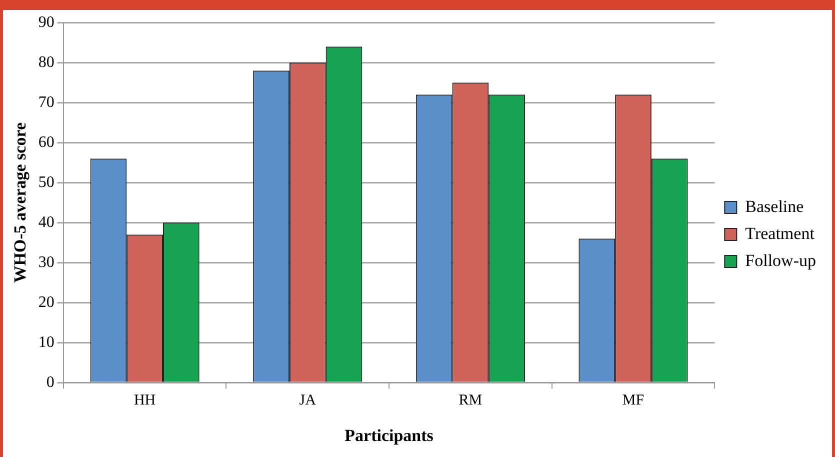 The image size is (835, 457). What do you see at coordinates (46, 262) in the screenshot?
I see `y-tick-label: 30` at bounding box center [46, 262].